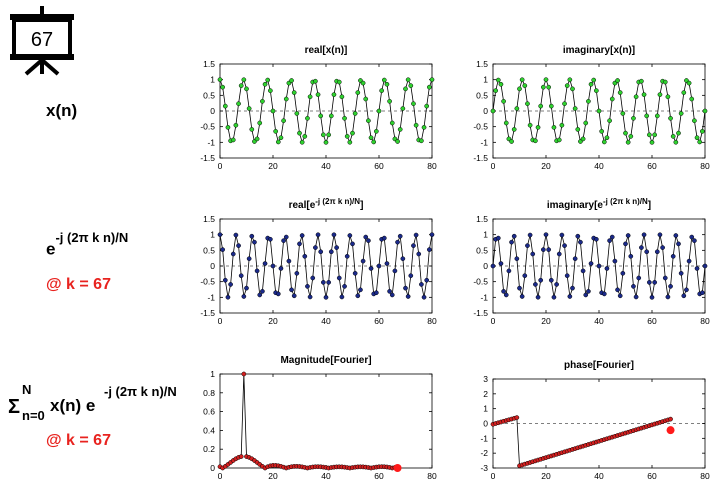 The height and width of the screenshot is (489, 713). Describe the element at coordinates (480, 158) in the screenshot. I see `y-tick-label: -1.5` at that location.